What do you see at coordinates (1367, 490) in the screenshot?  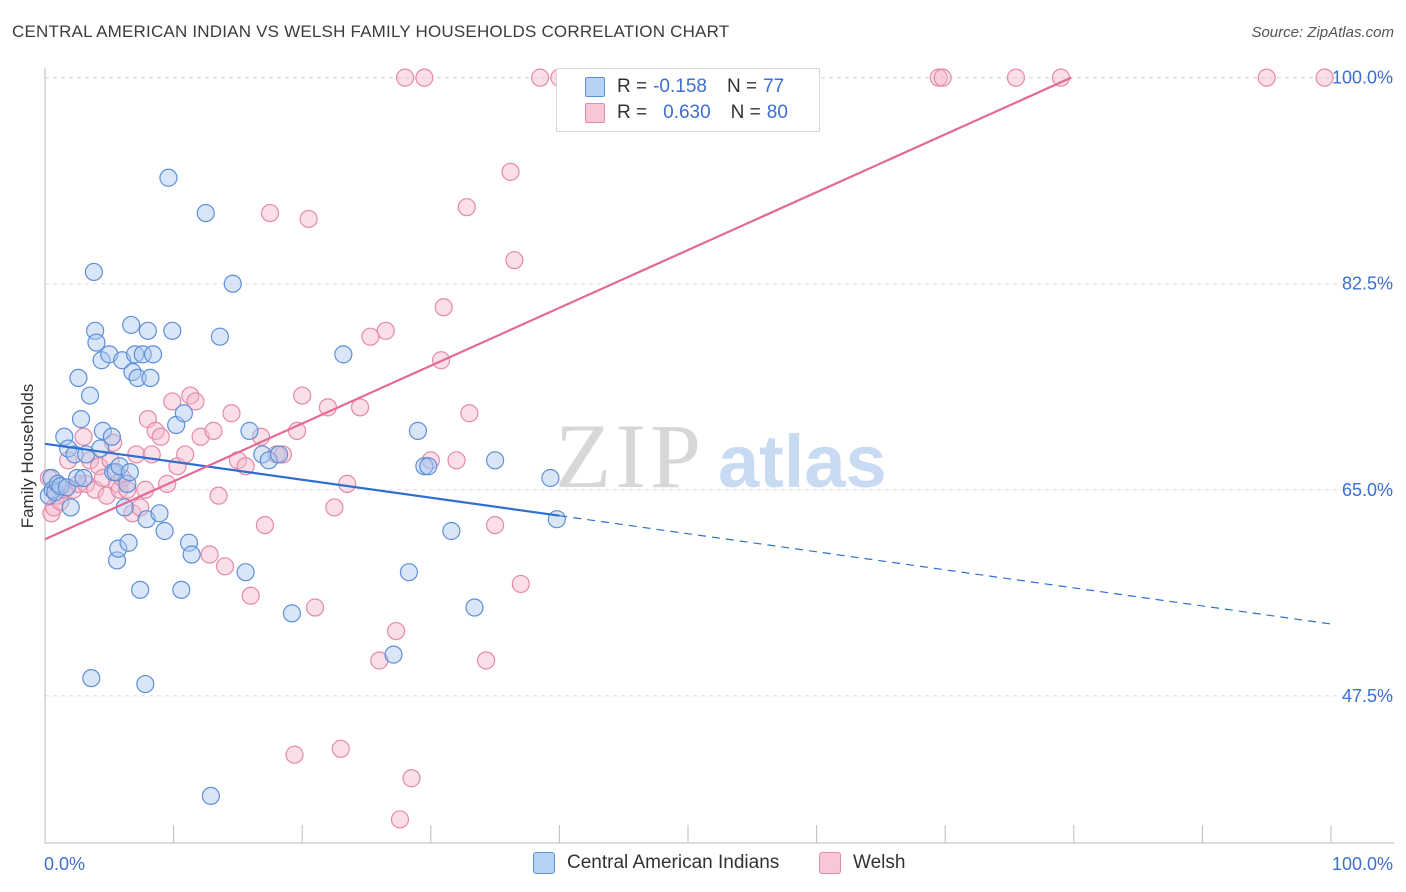 I see `y-tick-label: 65.0%` at bounding box center [1367, 490].